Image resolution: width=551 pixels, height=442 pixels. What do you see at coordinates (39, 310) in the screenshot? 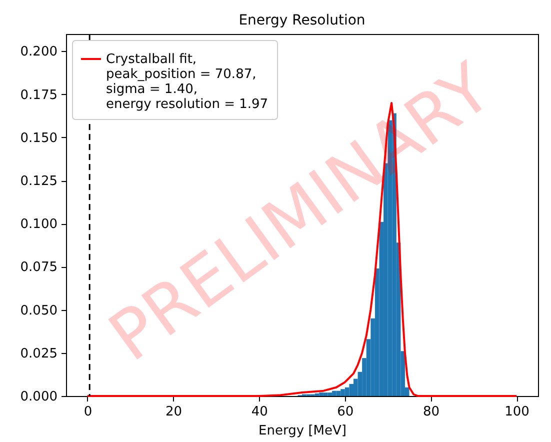
I see `y-tick-label: 0.050` at bounding box center [39, 310].